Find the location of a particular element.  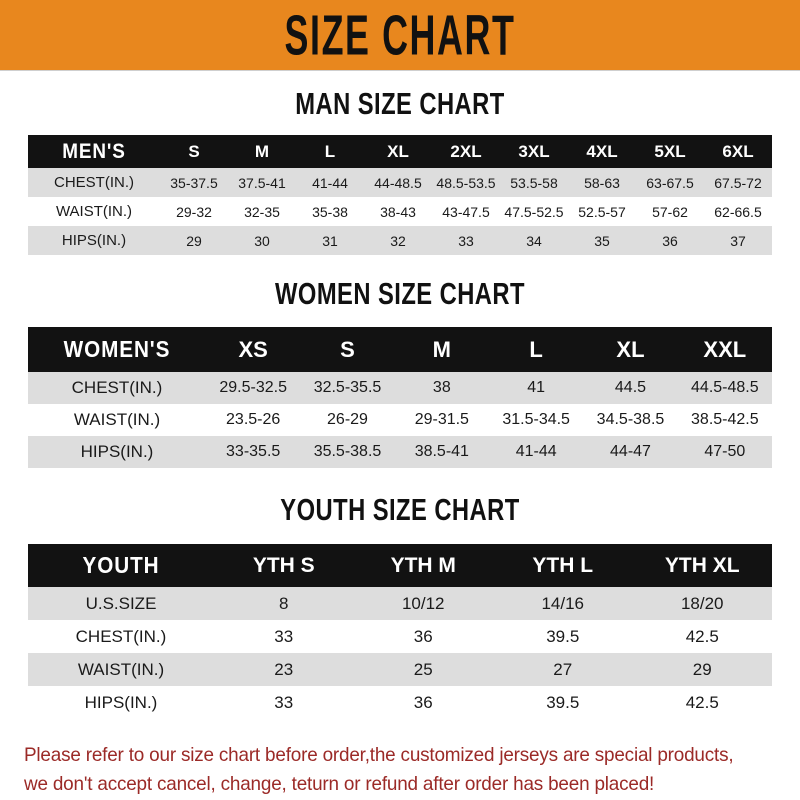

youth-corner-label: YOUTH is located at coordinates (121, 565).